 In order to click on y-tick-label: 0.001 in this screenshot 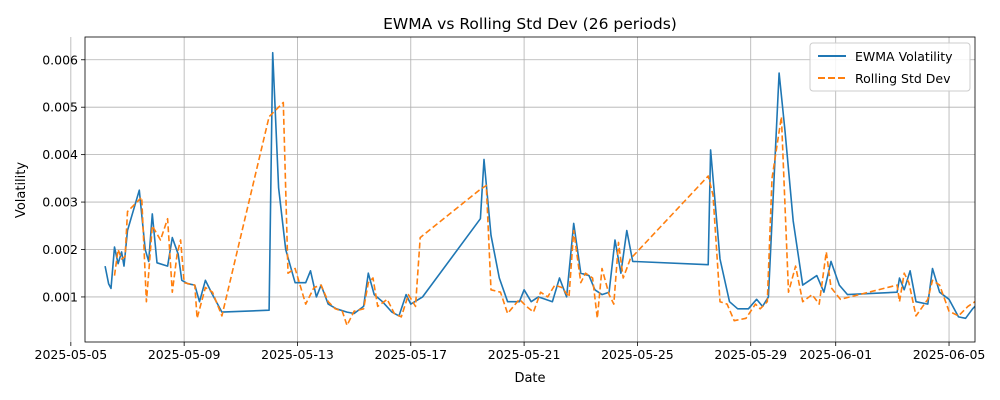, I will do `click(60, 296)`.